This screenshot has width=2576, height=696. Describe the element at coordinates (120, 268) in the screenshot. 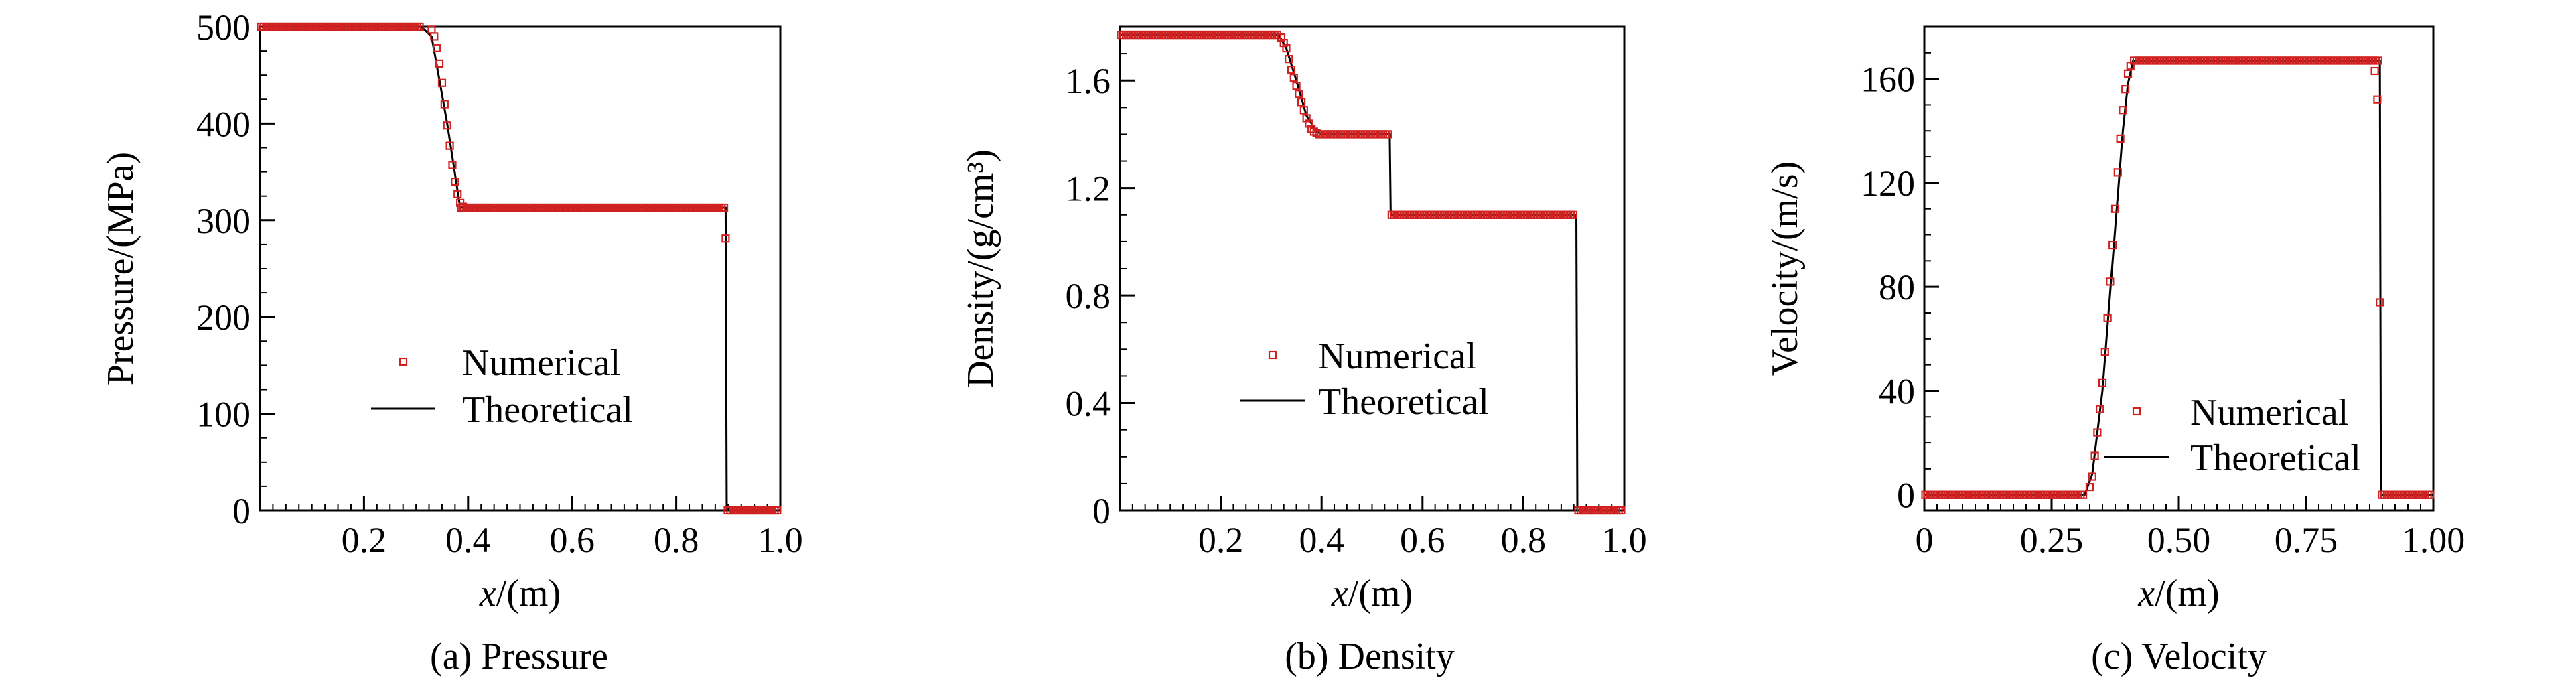

I see `y-axis-label: Pressure/(MPa)` at that location.